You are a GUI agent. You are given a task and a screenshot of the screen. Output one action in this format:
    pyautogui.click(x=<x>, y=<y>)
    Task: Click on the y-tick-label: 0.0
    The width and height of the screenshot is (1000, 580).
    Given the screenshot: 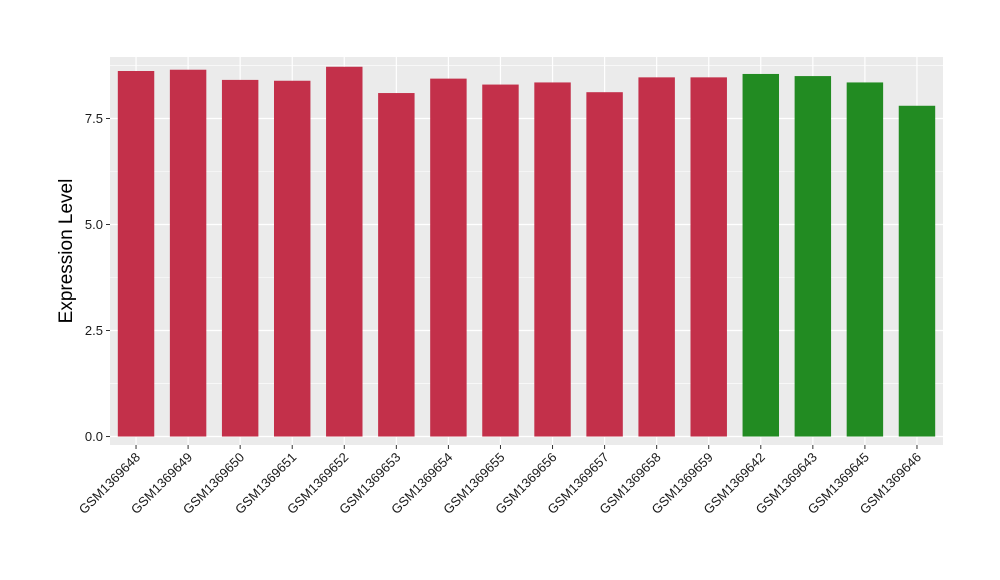 What is the action you would take?
    pyautogui.click(x=94, y=436)
    